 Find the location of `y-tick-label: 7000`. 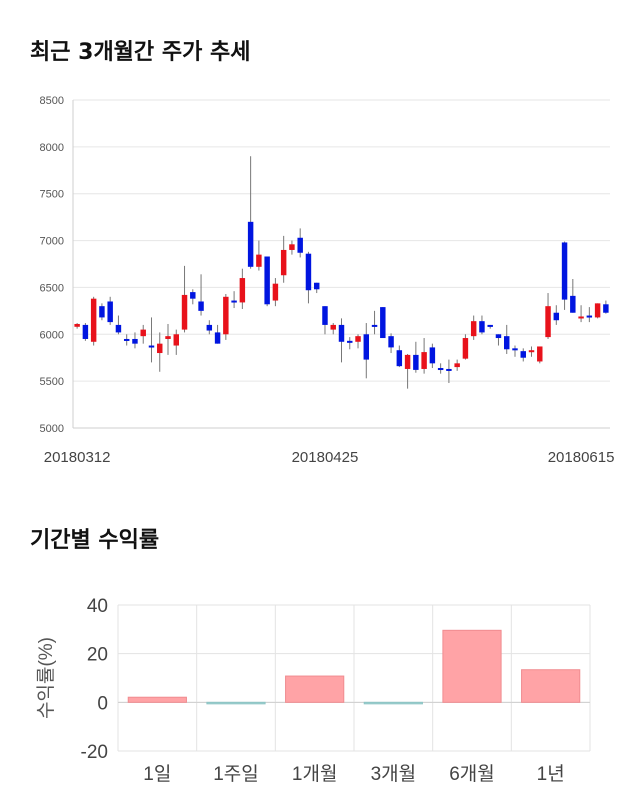

y-tick-label: 7000 is located at coordinates (52, 242).